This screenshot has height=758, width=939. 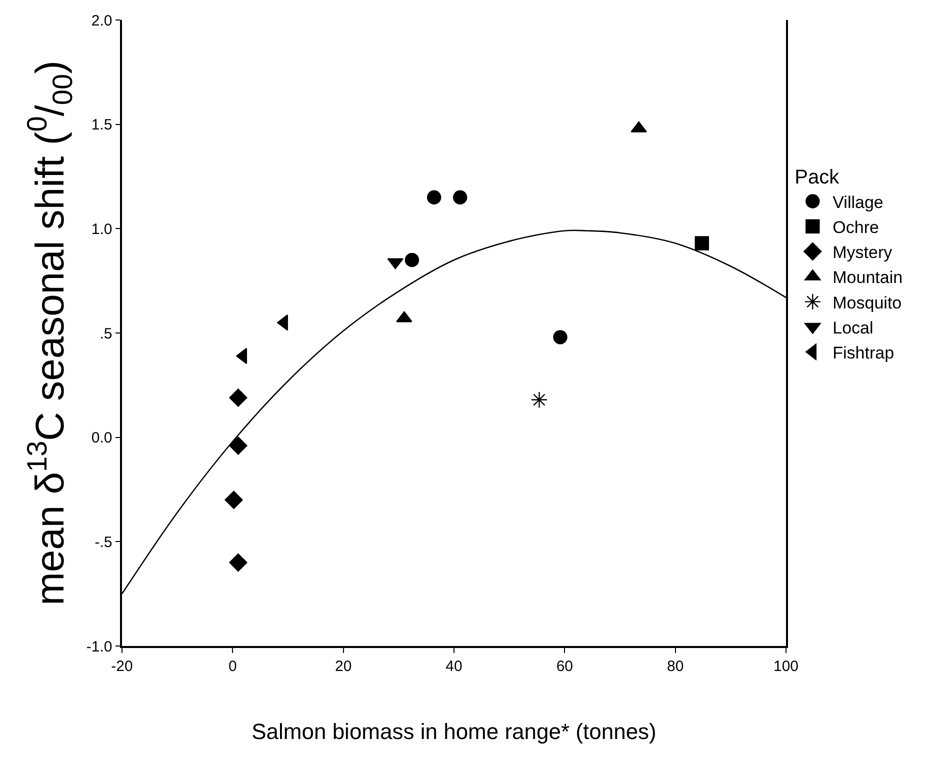 What do you see at coordinates (101, 438) in the screenshot?
I see `y-tick-label: 0.0` at bounding box center [101, 438].